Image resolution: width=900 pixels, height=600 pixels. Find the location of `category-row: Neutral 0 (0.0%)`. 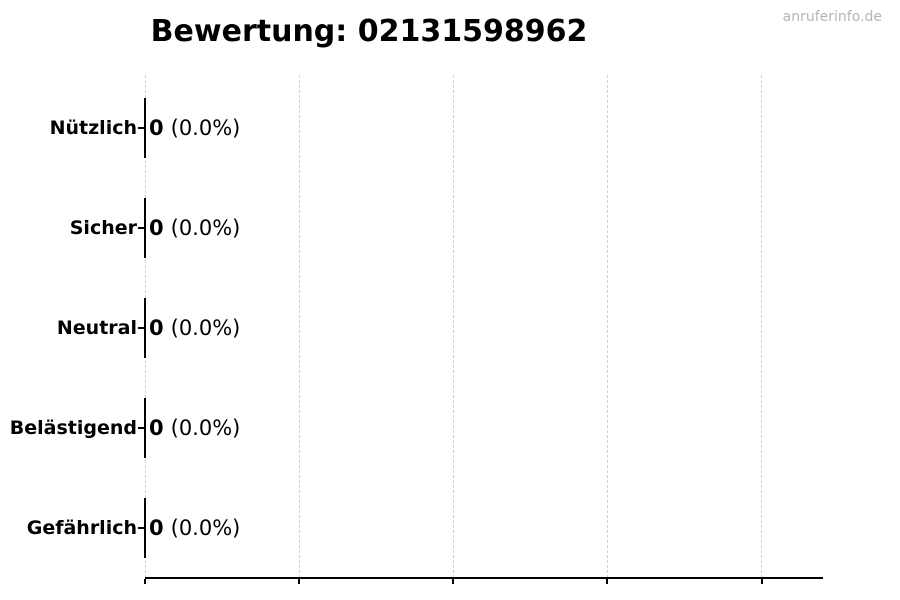

category-row: Neutral 0 (0.0%) is located at coordinates (450, 327).